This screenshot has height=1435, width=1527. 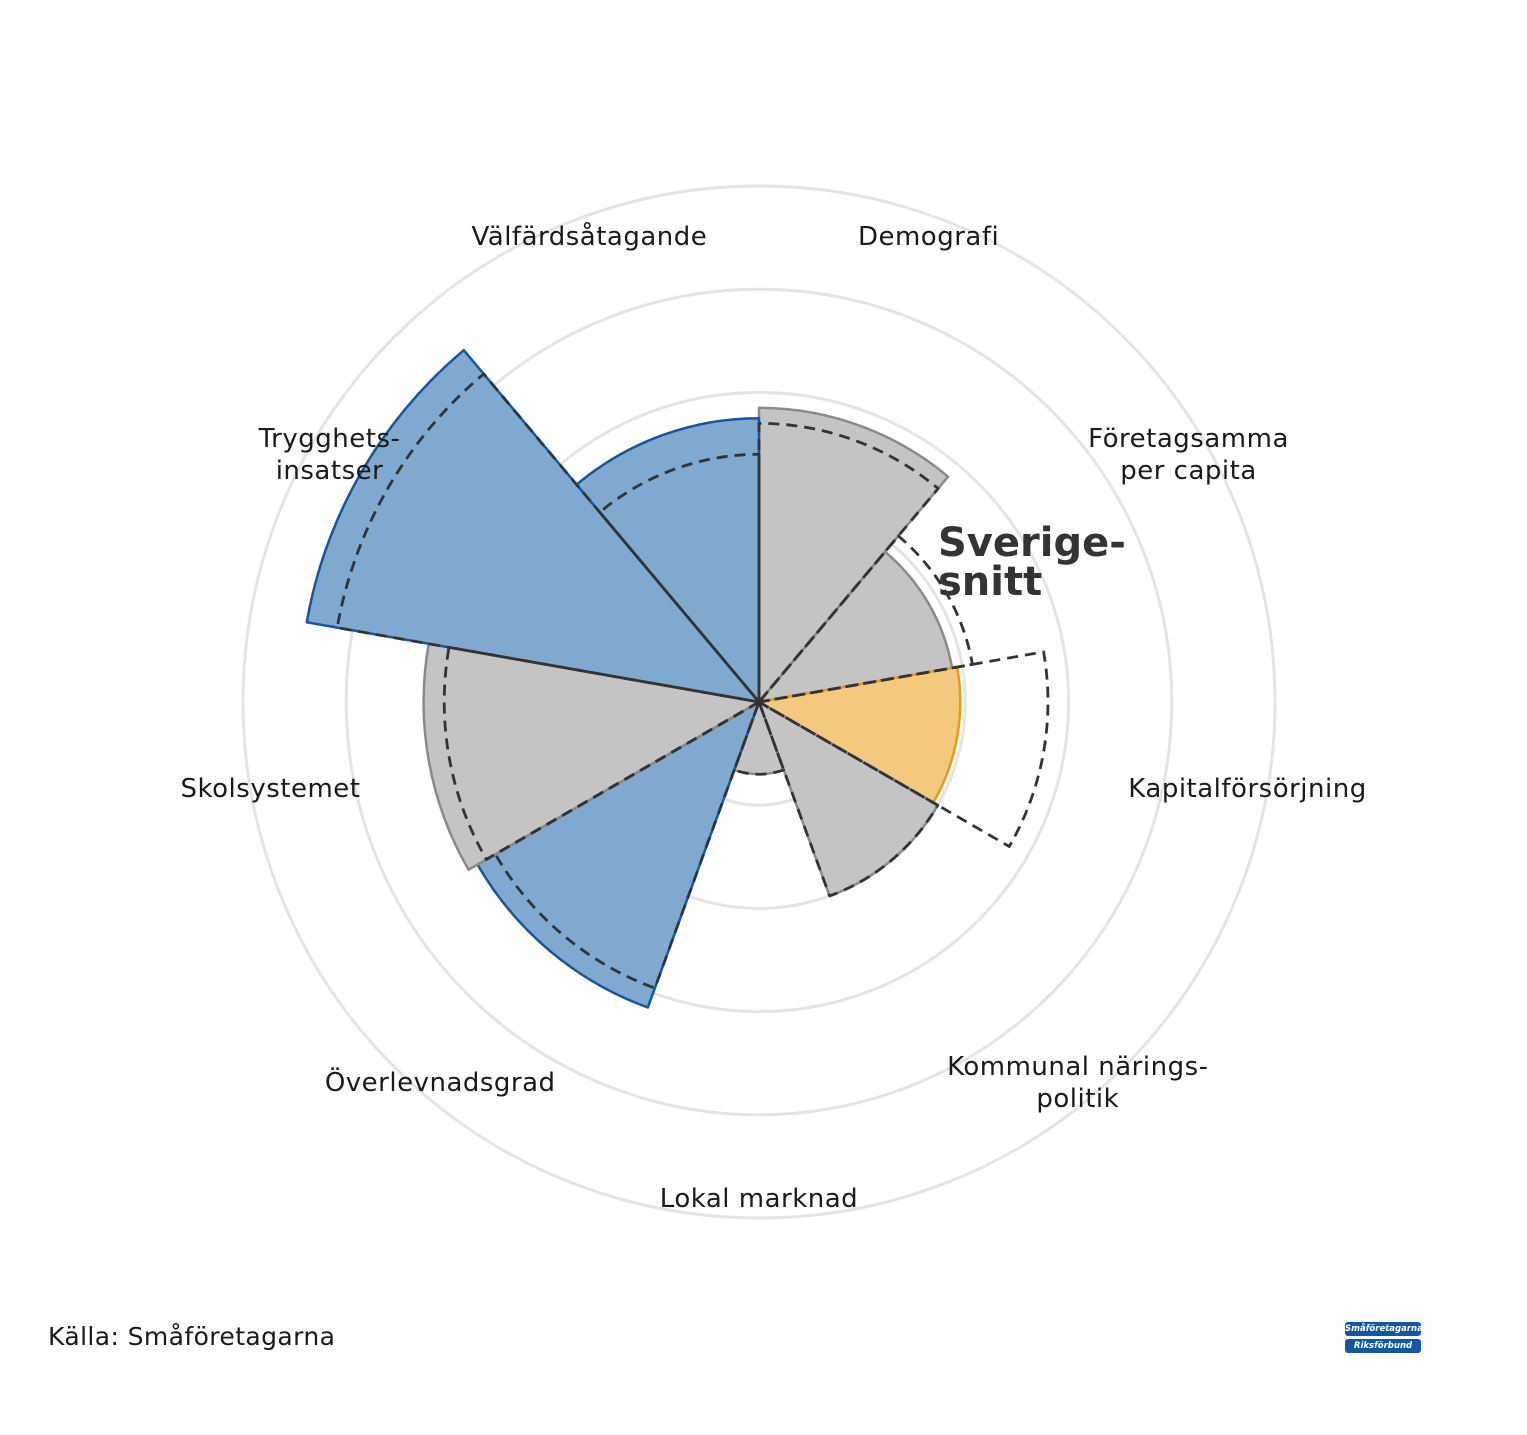 What do you see at coordinates (990, 582) in the screenshot?
I see `average-label-line-2: snitt` at bounding box center [990, 582].